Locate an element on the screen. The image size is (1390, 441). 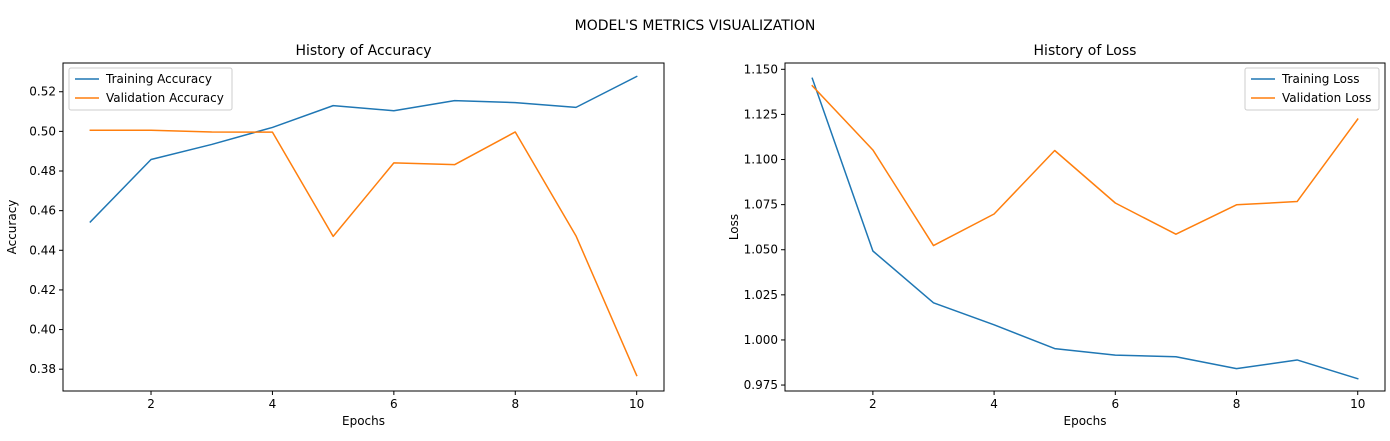
y-tick-label: 0.975 is located at coordinates (761, 385).